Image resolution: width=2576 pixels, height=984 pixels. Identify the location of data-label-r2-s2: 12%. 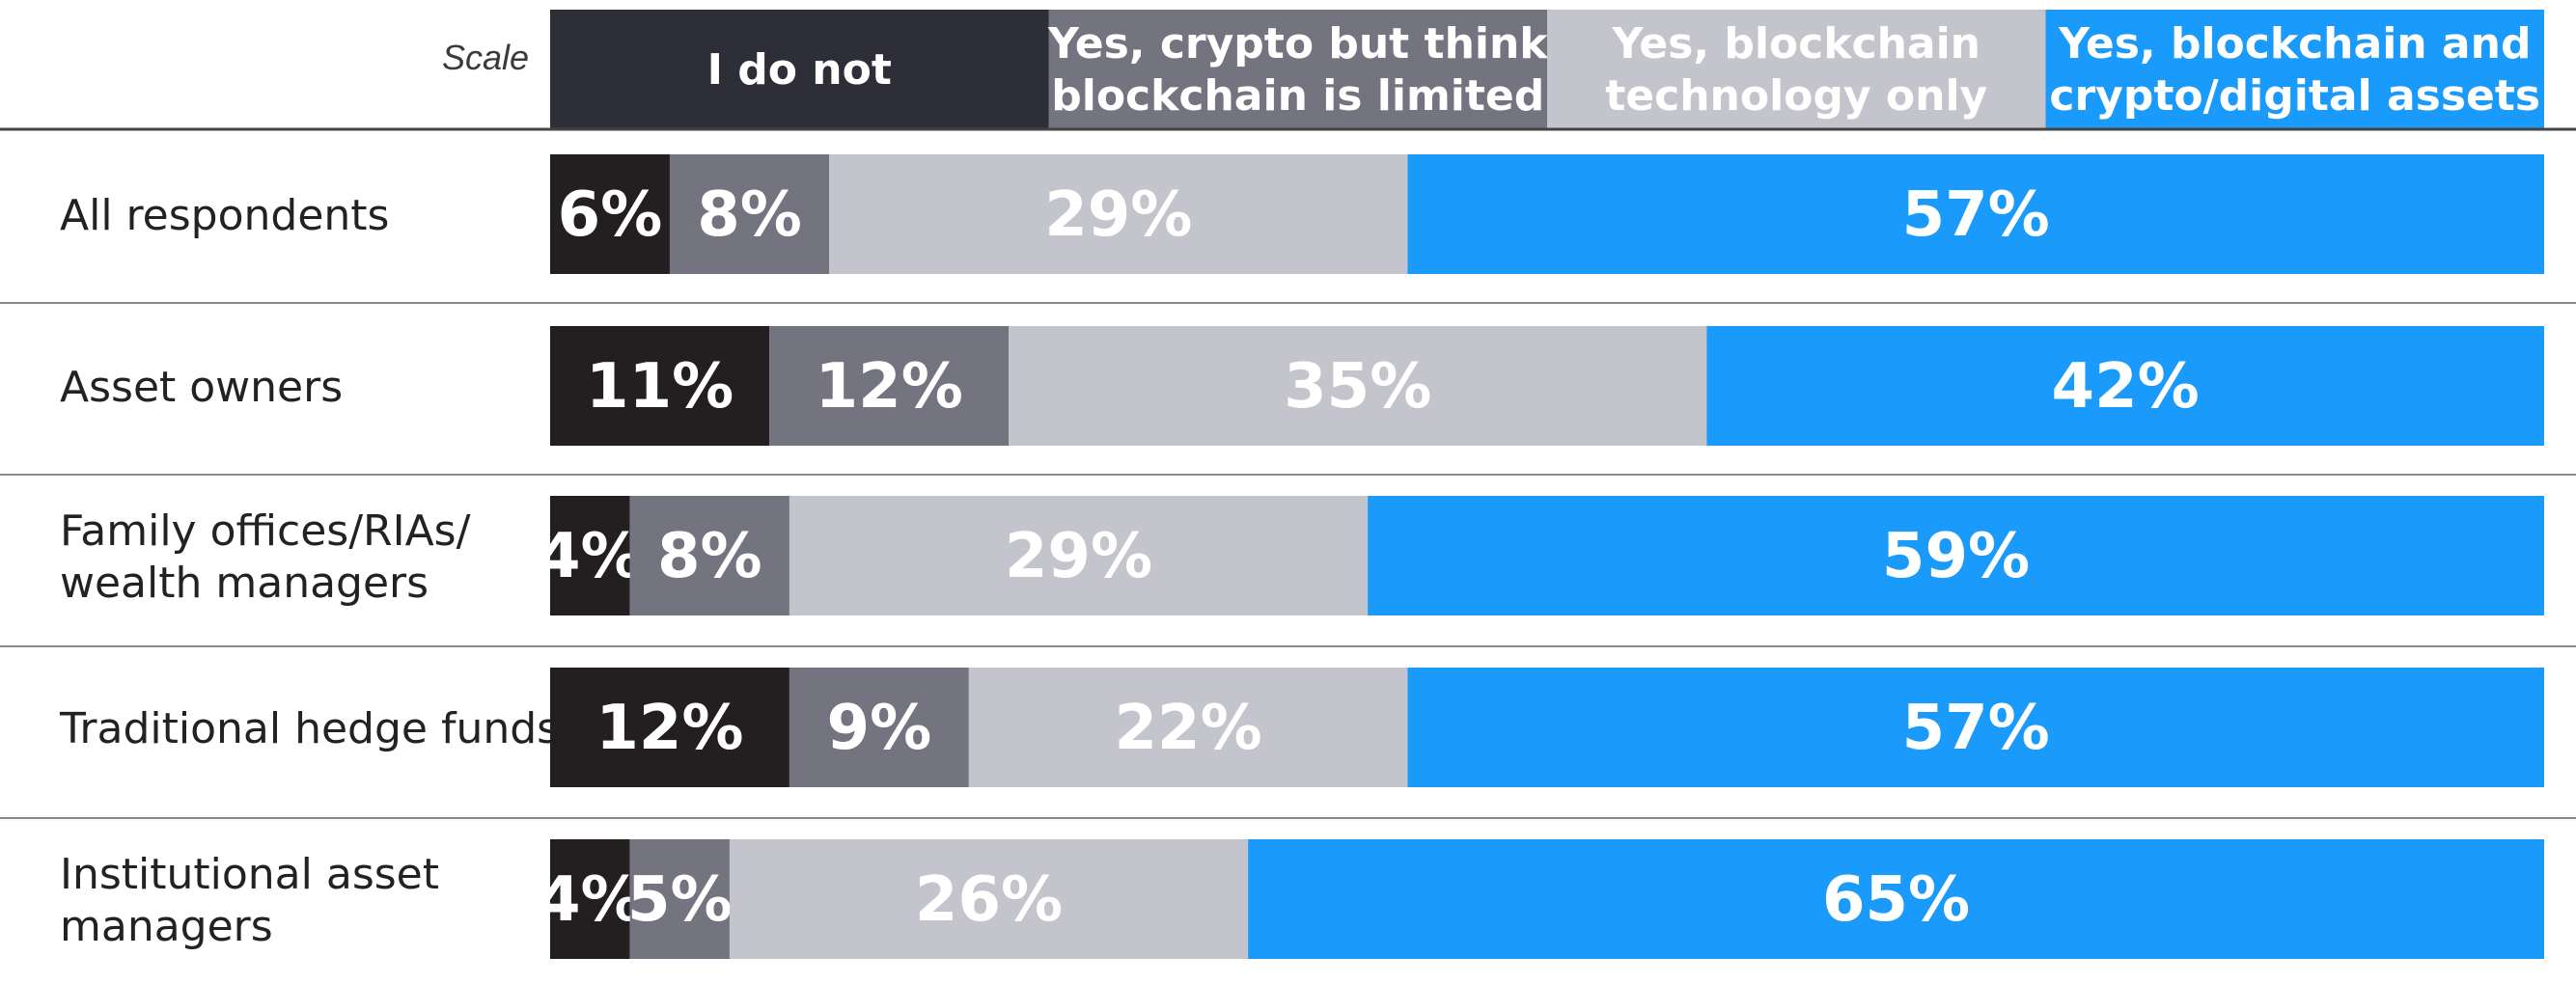
(889, 387).